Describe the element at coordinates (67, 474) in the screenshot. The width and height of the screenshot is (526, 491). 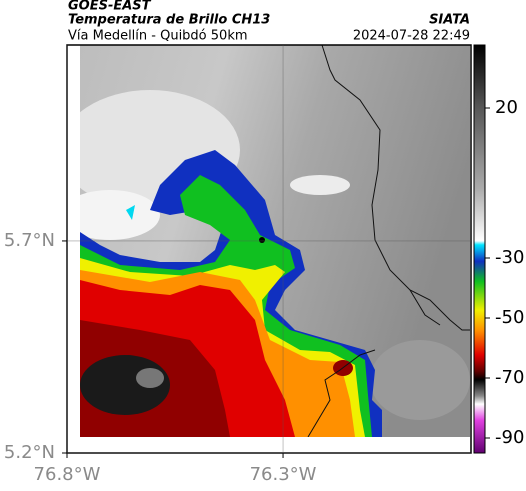
I see `x-tick-label: 76.8°W` at that location.